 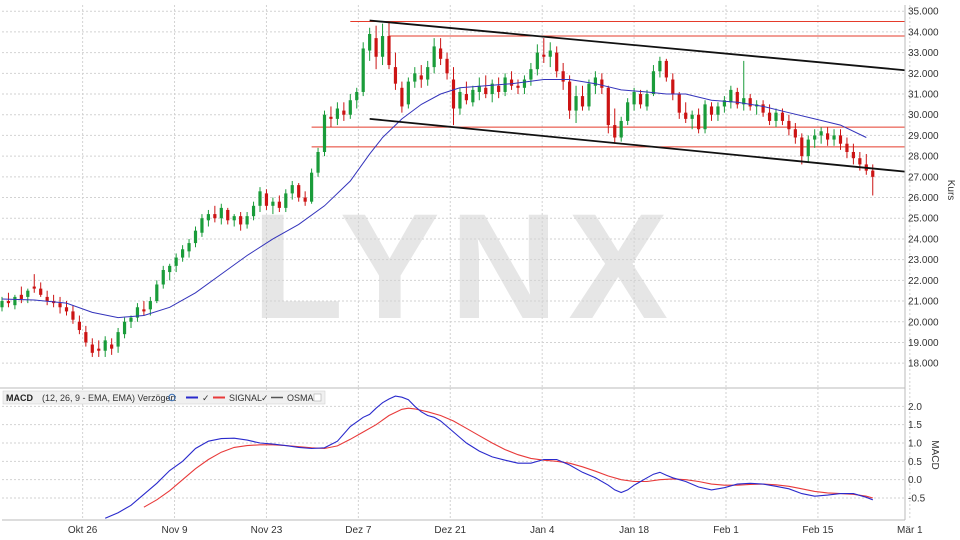 What do you see at coordinates (923, 95) in the screenshot?
I see `price-y-tick-label: 31.000` at bounding box center [923, 95].